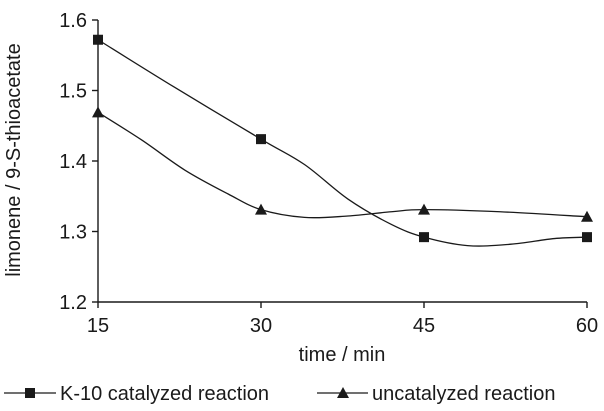 This screenshot has height=411, width=604. Describe the element at coordinates (342, 355) in the screenshot. I see `x-axis-title: time / min` at that location.